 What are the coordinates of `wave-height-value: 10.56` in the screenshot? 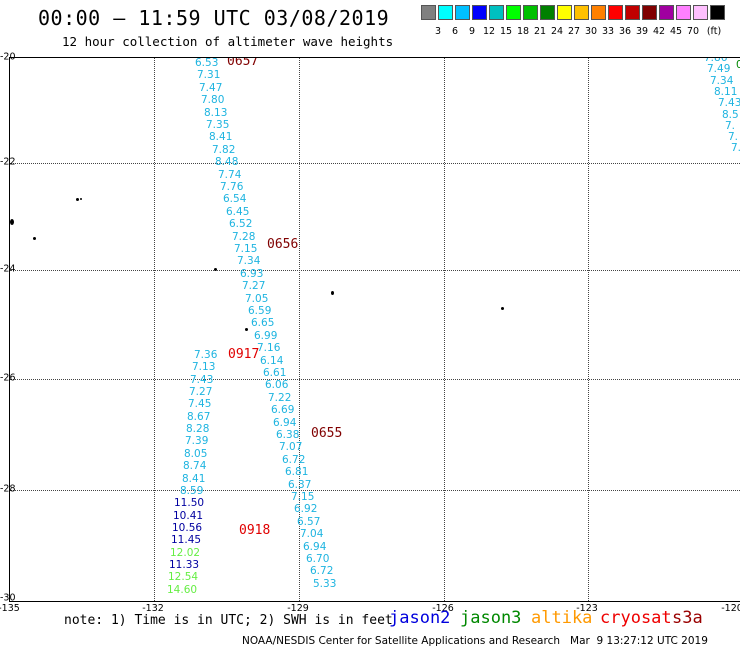 It's located at (187, 527).